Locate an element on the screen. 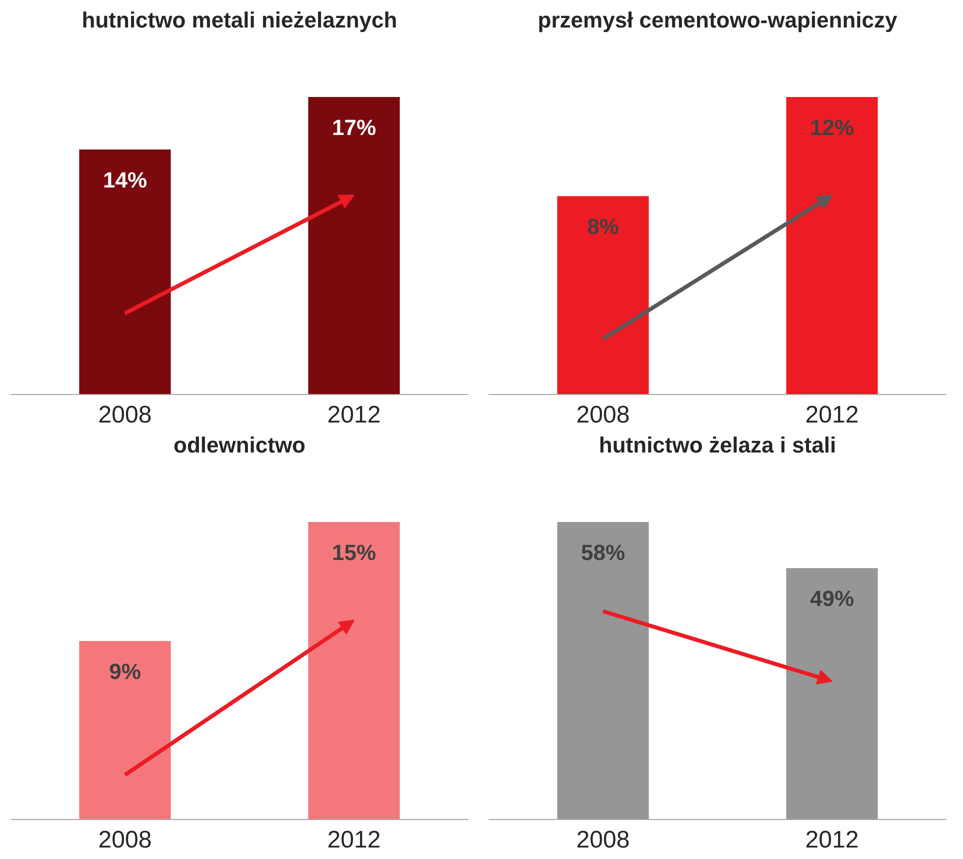 The width and height of the screenshot is (963, 859). data-label: 49% is located at coordinates (832, 599).